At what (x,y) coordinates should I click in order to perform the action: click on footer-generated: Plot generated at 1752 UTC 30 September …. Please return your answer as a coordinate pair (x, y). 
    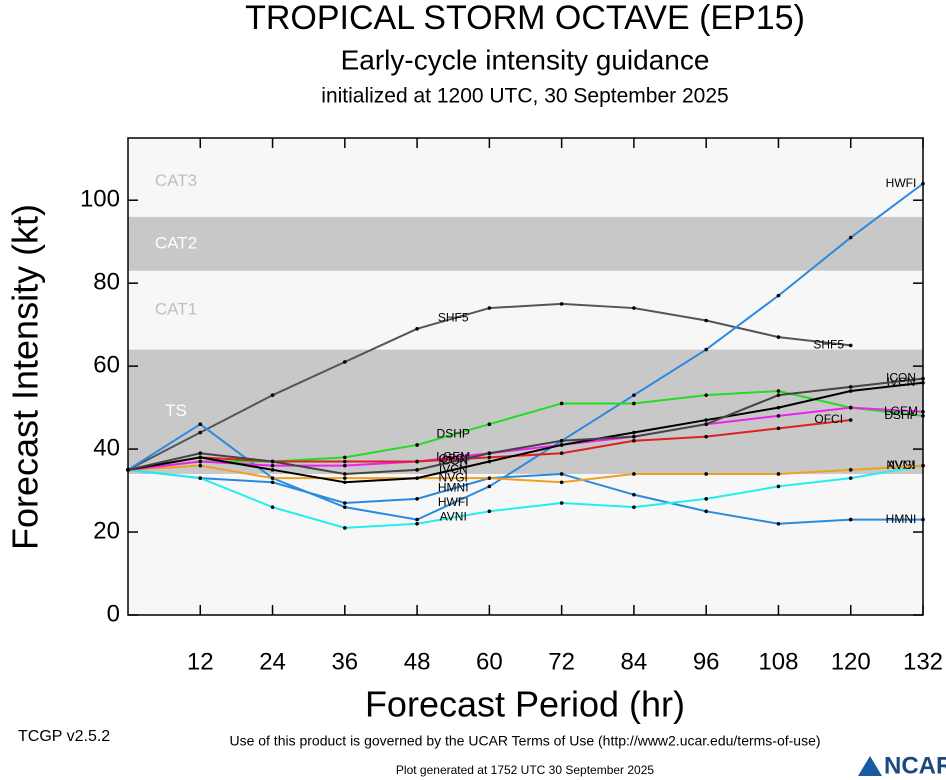
    Looking at the image, I should click on (525, 770).